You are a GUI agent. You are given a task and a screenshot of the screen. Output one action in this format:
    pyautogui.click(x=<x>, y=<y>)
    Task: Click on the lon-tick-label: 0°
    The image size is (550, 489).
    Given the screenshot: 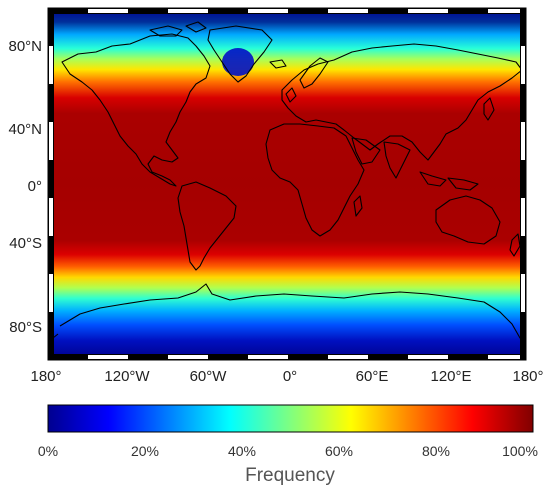 What is the action you would take?
    pyautogui.click(x=290, y=376)
    